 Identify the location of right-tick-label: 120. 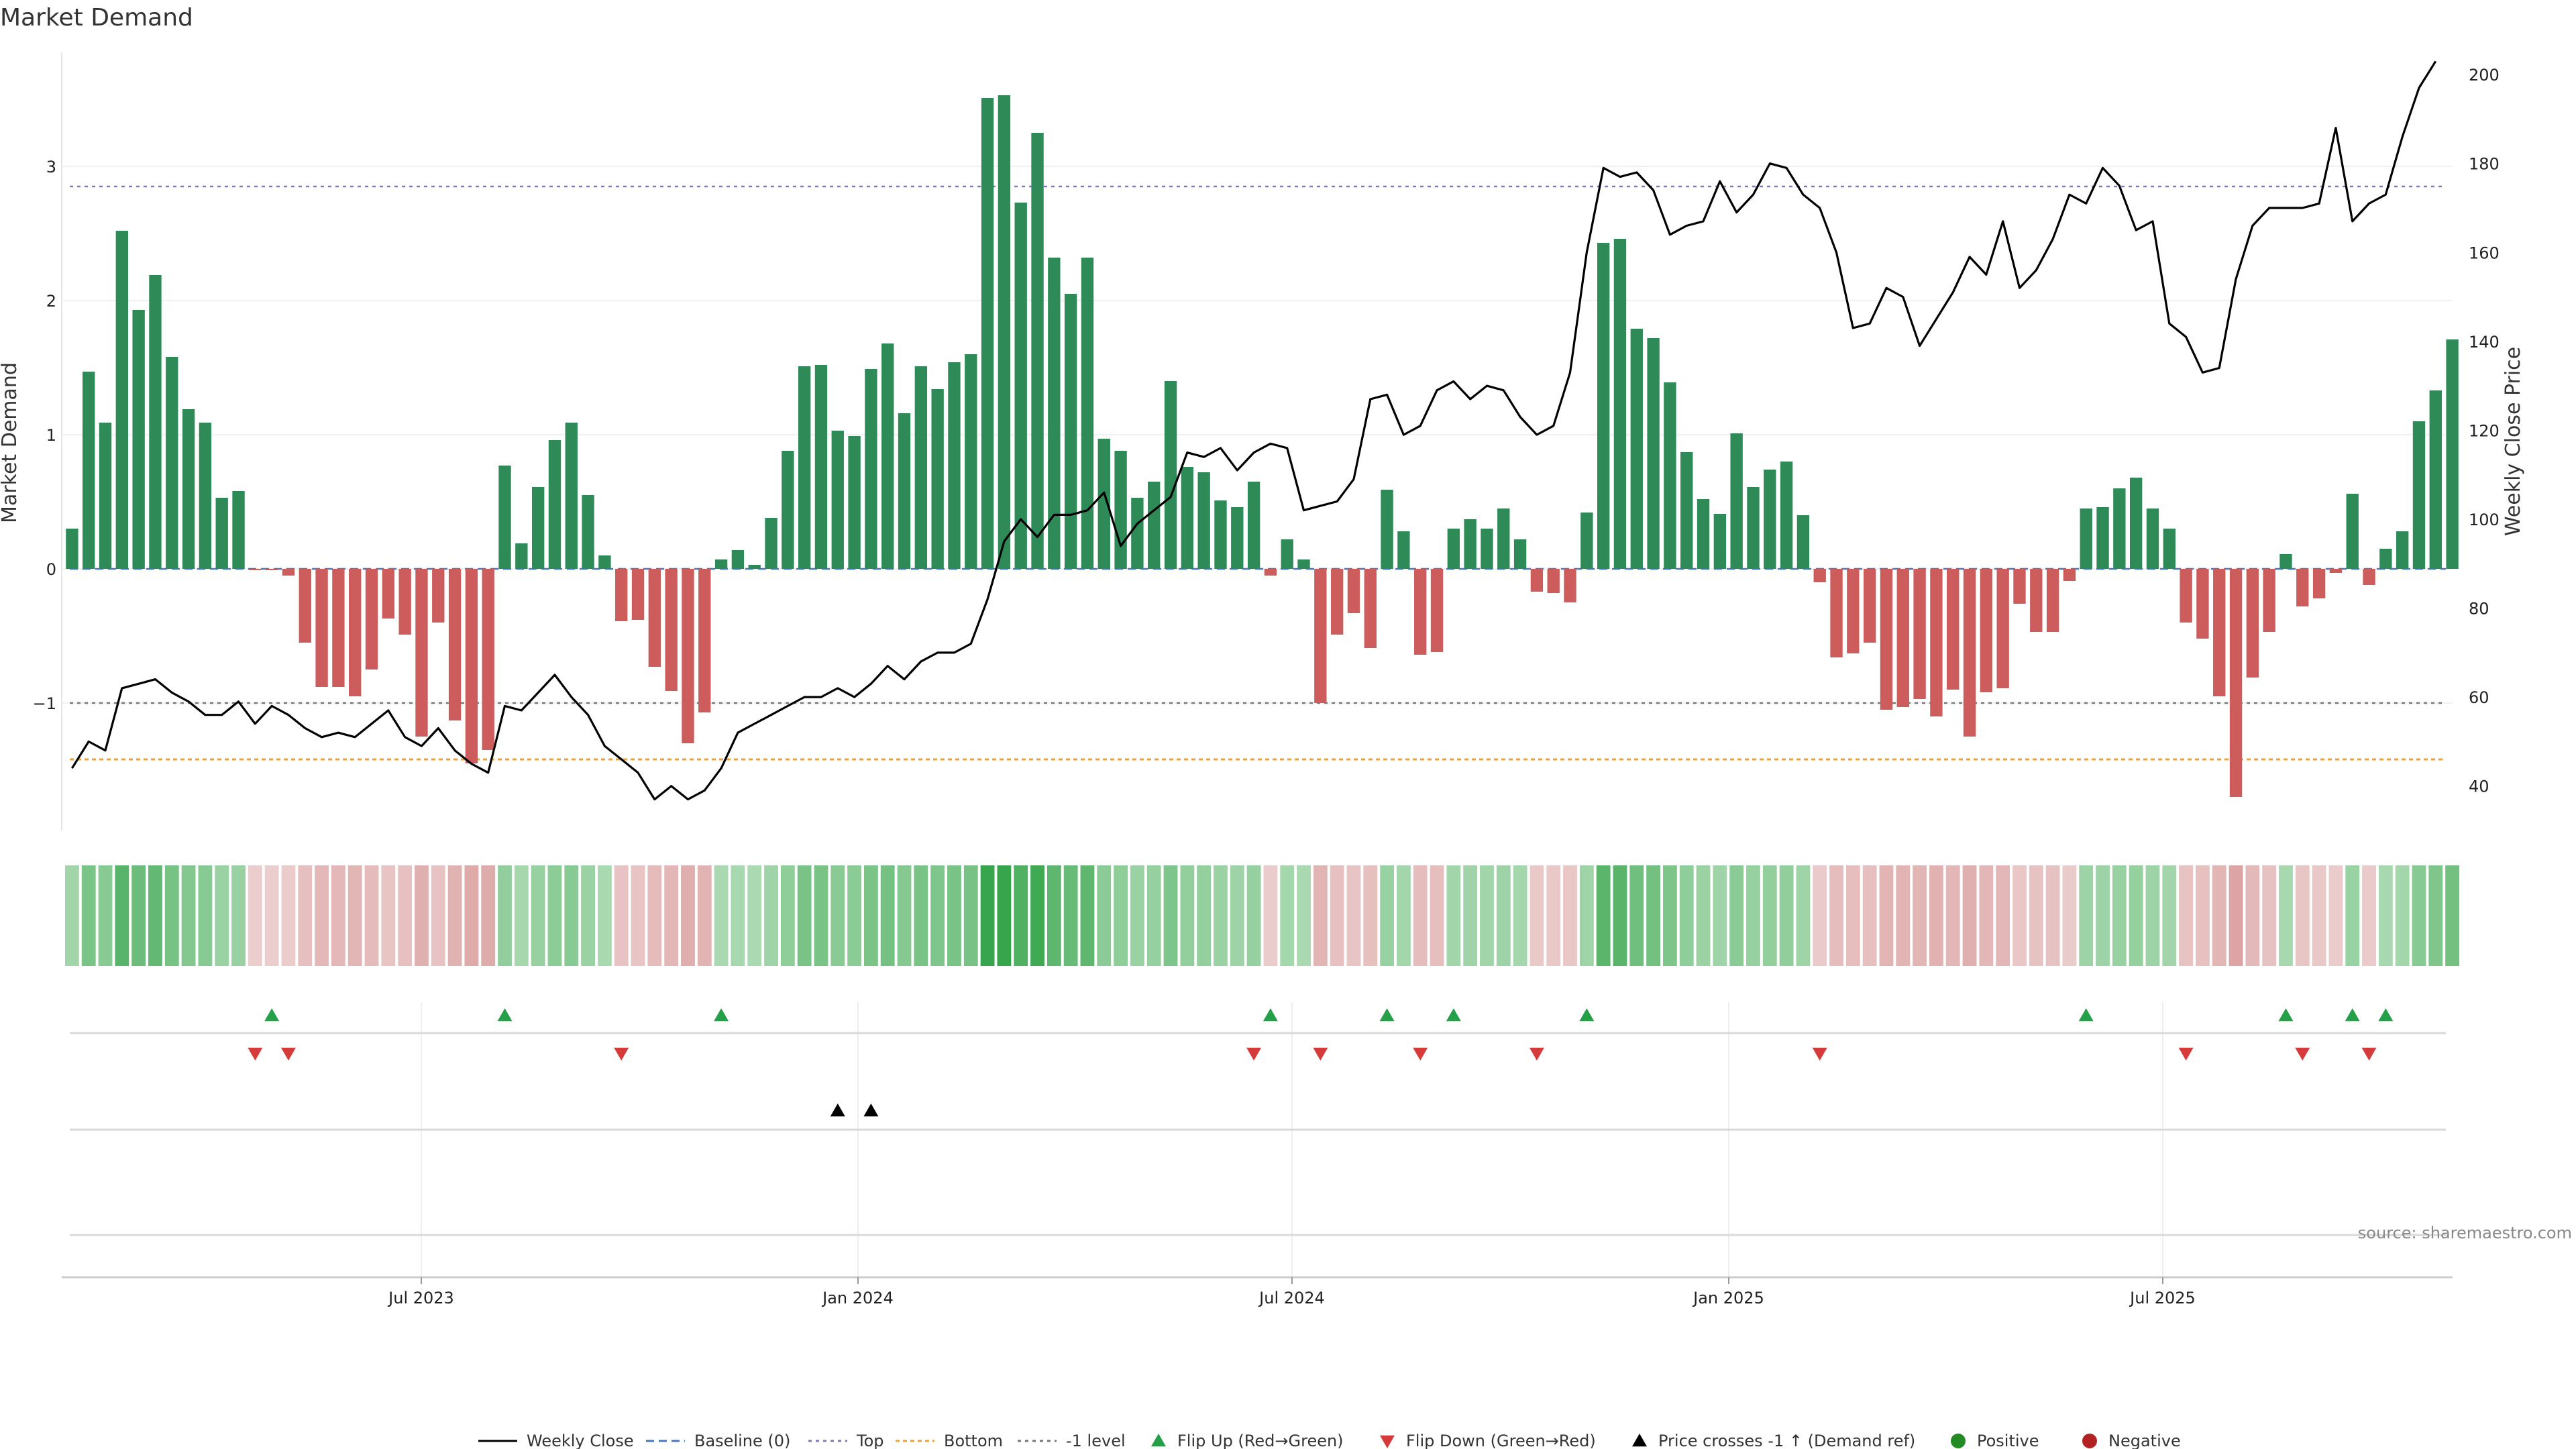
(2484, 430).